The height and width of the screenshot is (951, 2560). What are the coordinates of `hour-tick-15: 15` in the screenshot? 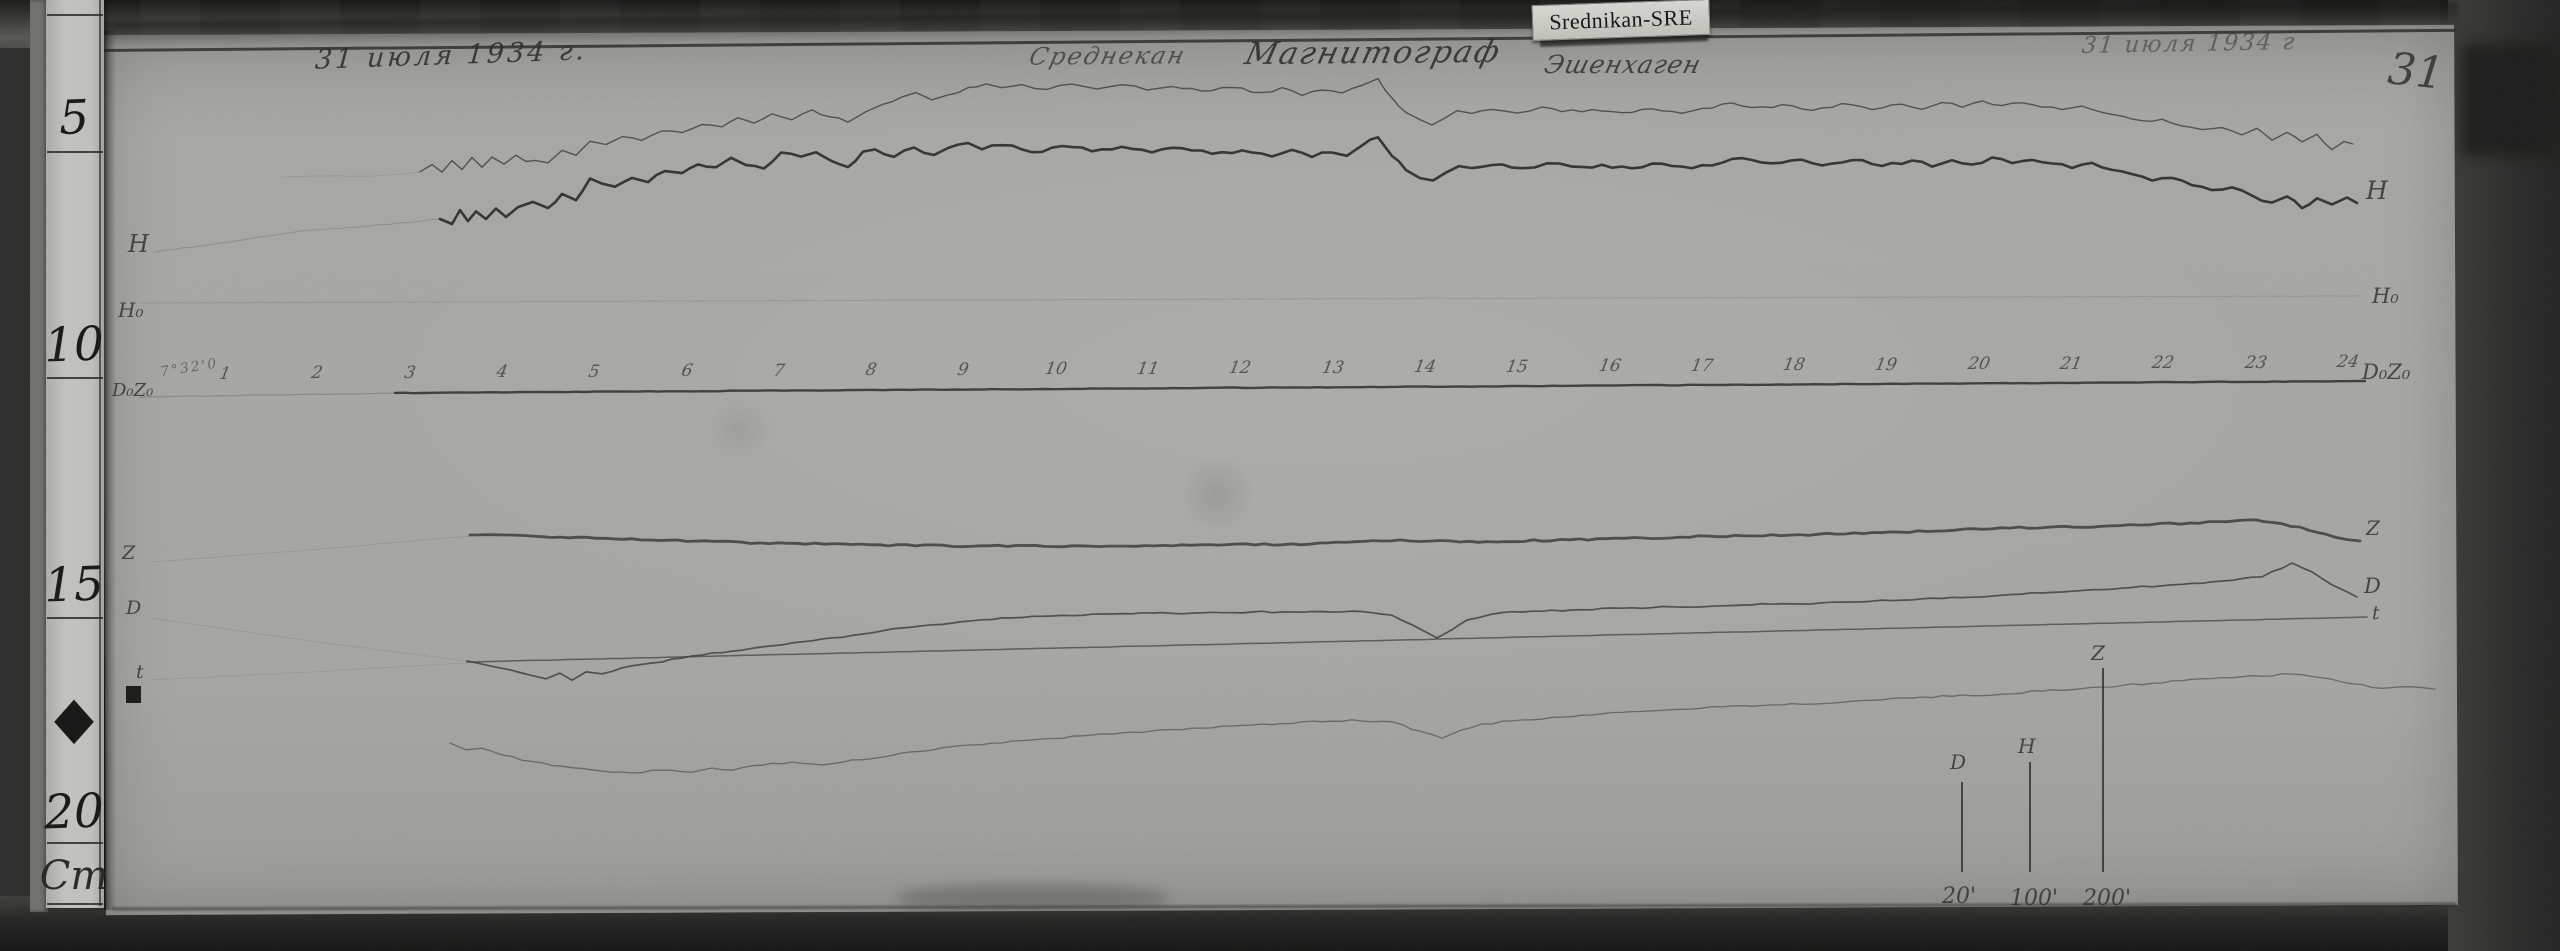 It's located at (1517, 366).